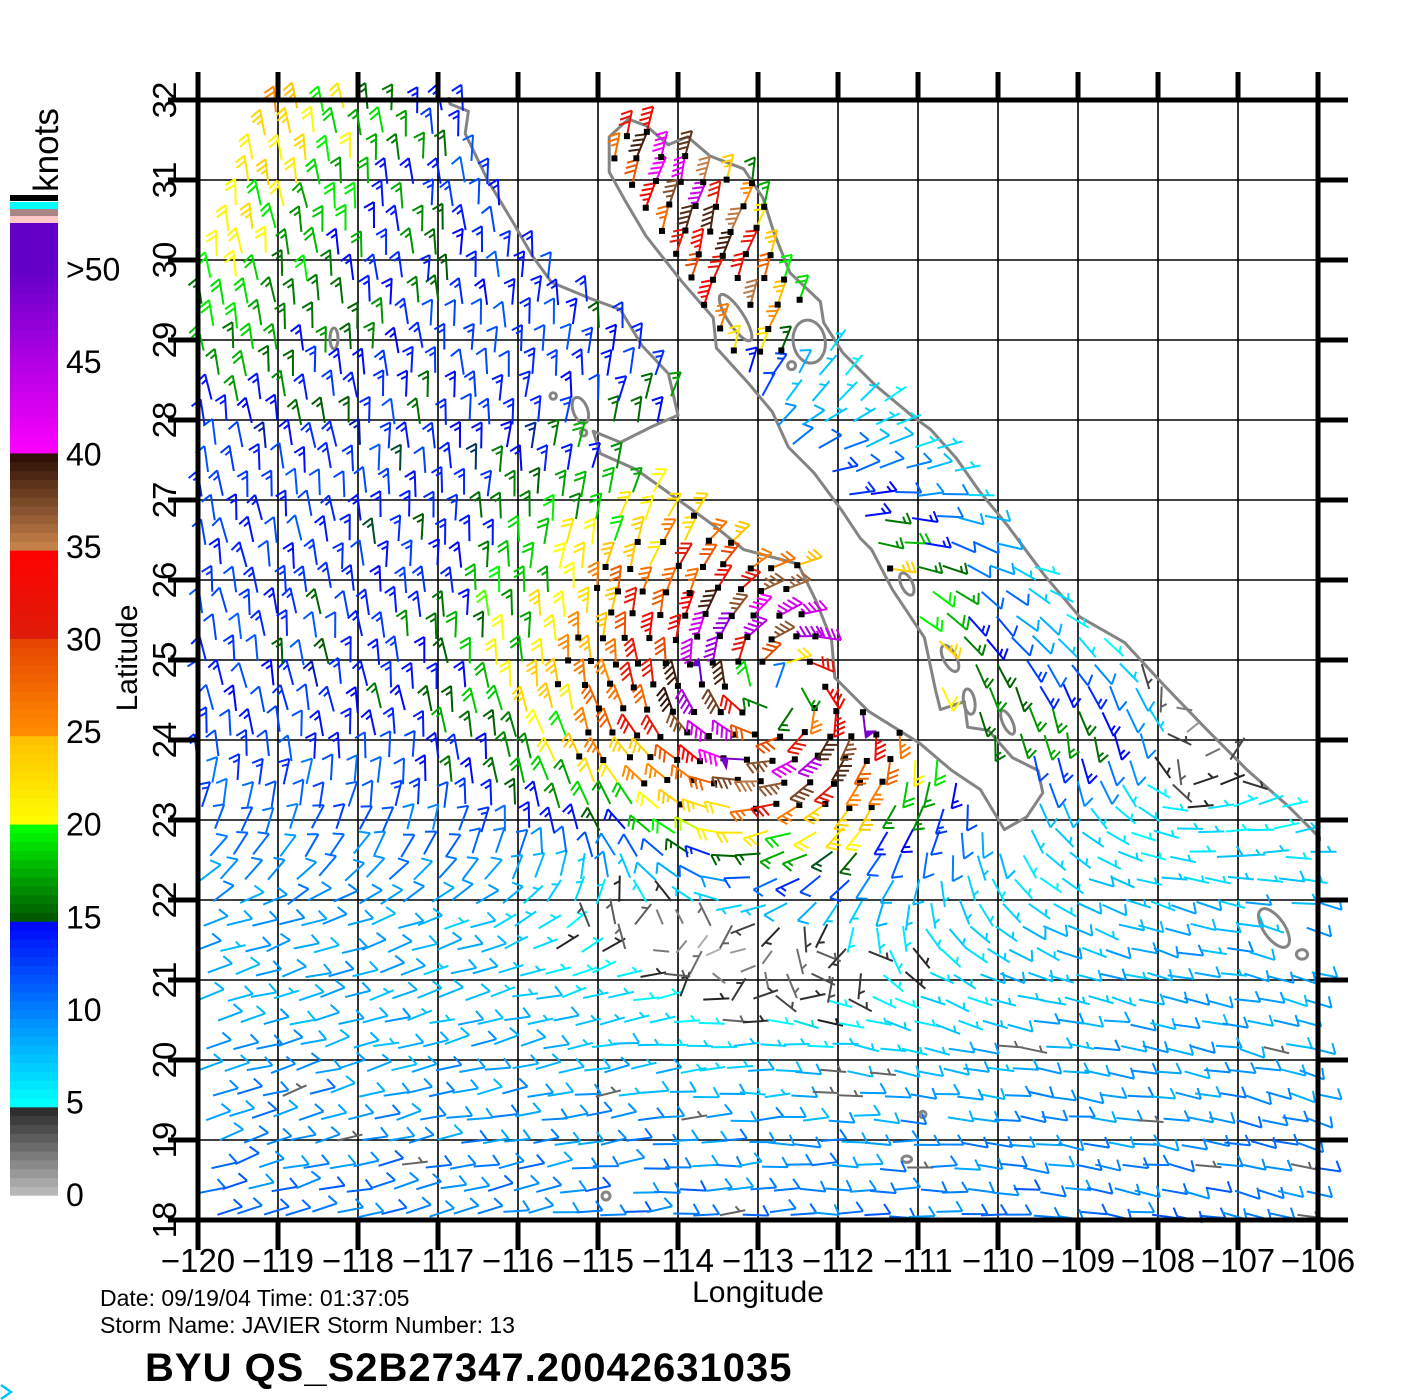 The image size is (1420, 1400). I want to click on y-tick-label: 23, so click(164, 820).